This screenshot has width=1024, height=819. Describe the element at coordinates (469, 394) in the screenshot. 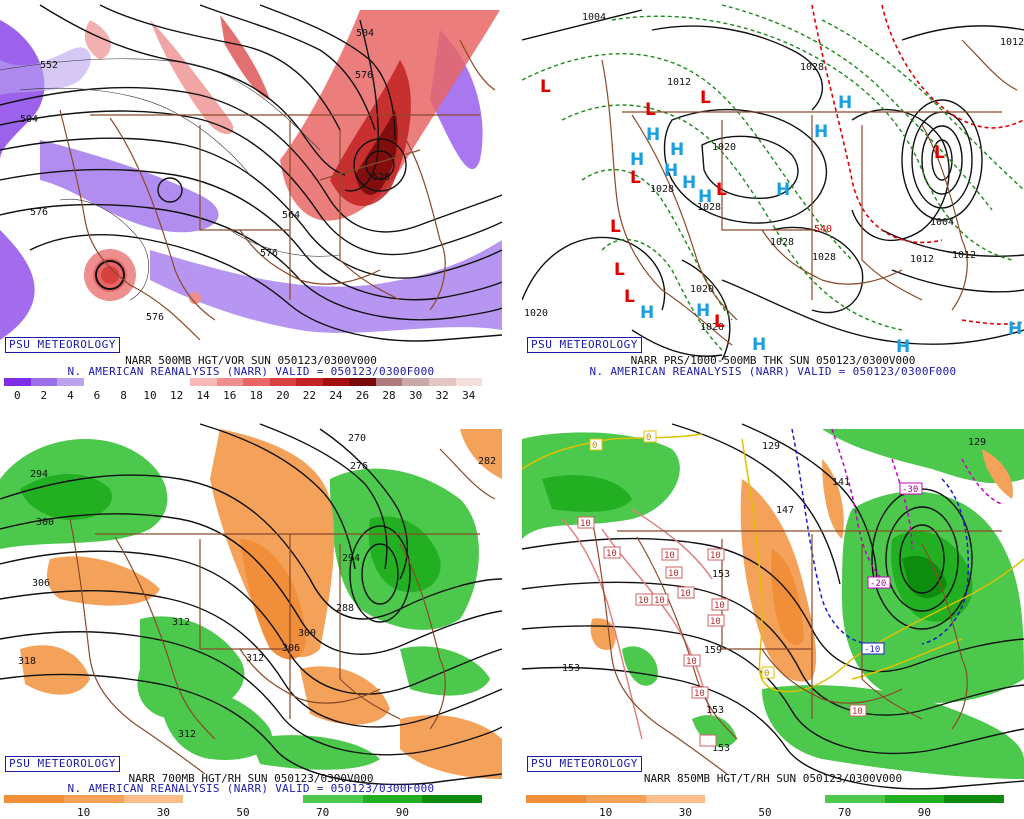

I see `colorbar-tick-label: 34` at that location.